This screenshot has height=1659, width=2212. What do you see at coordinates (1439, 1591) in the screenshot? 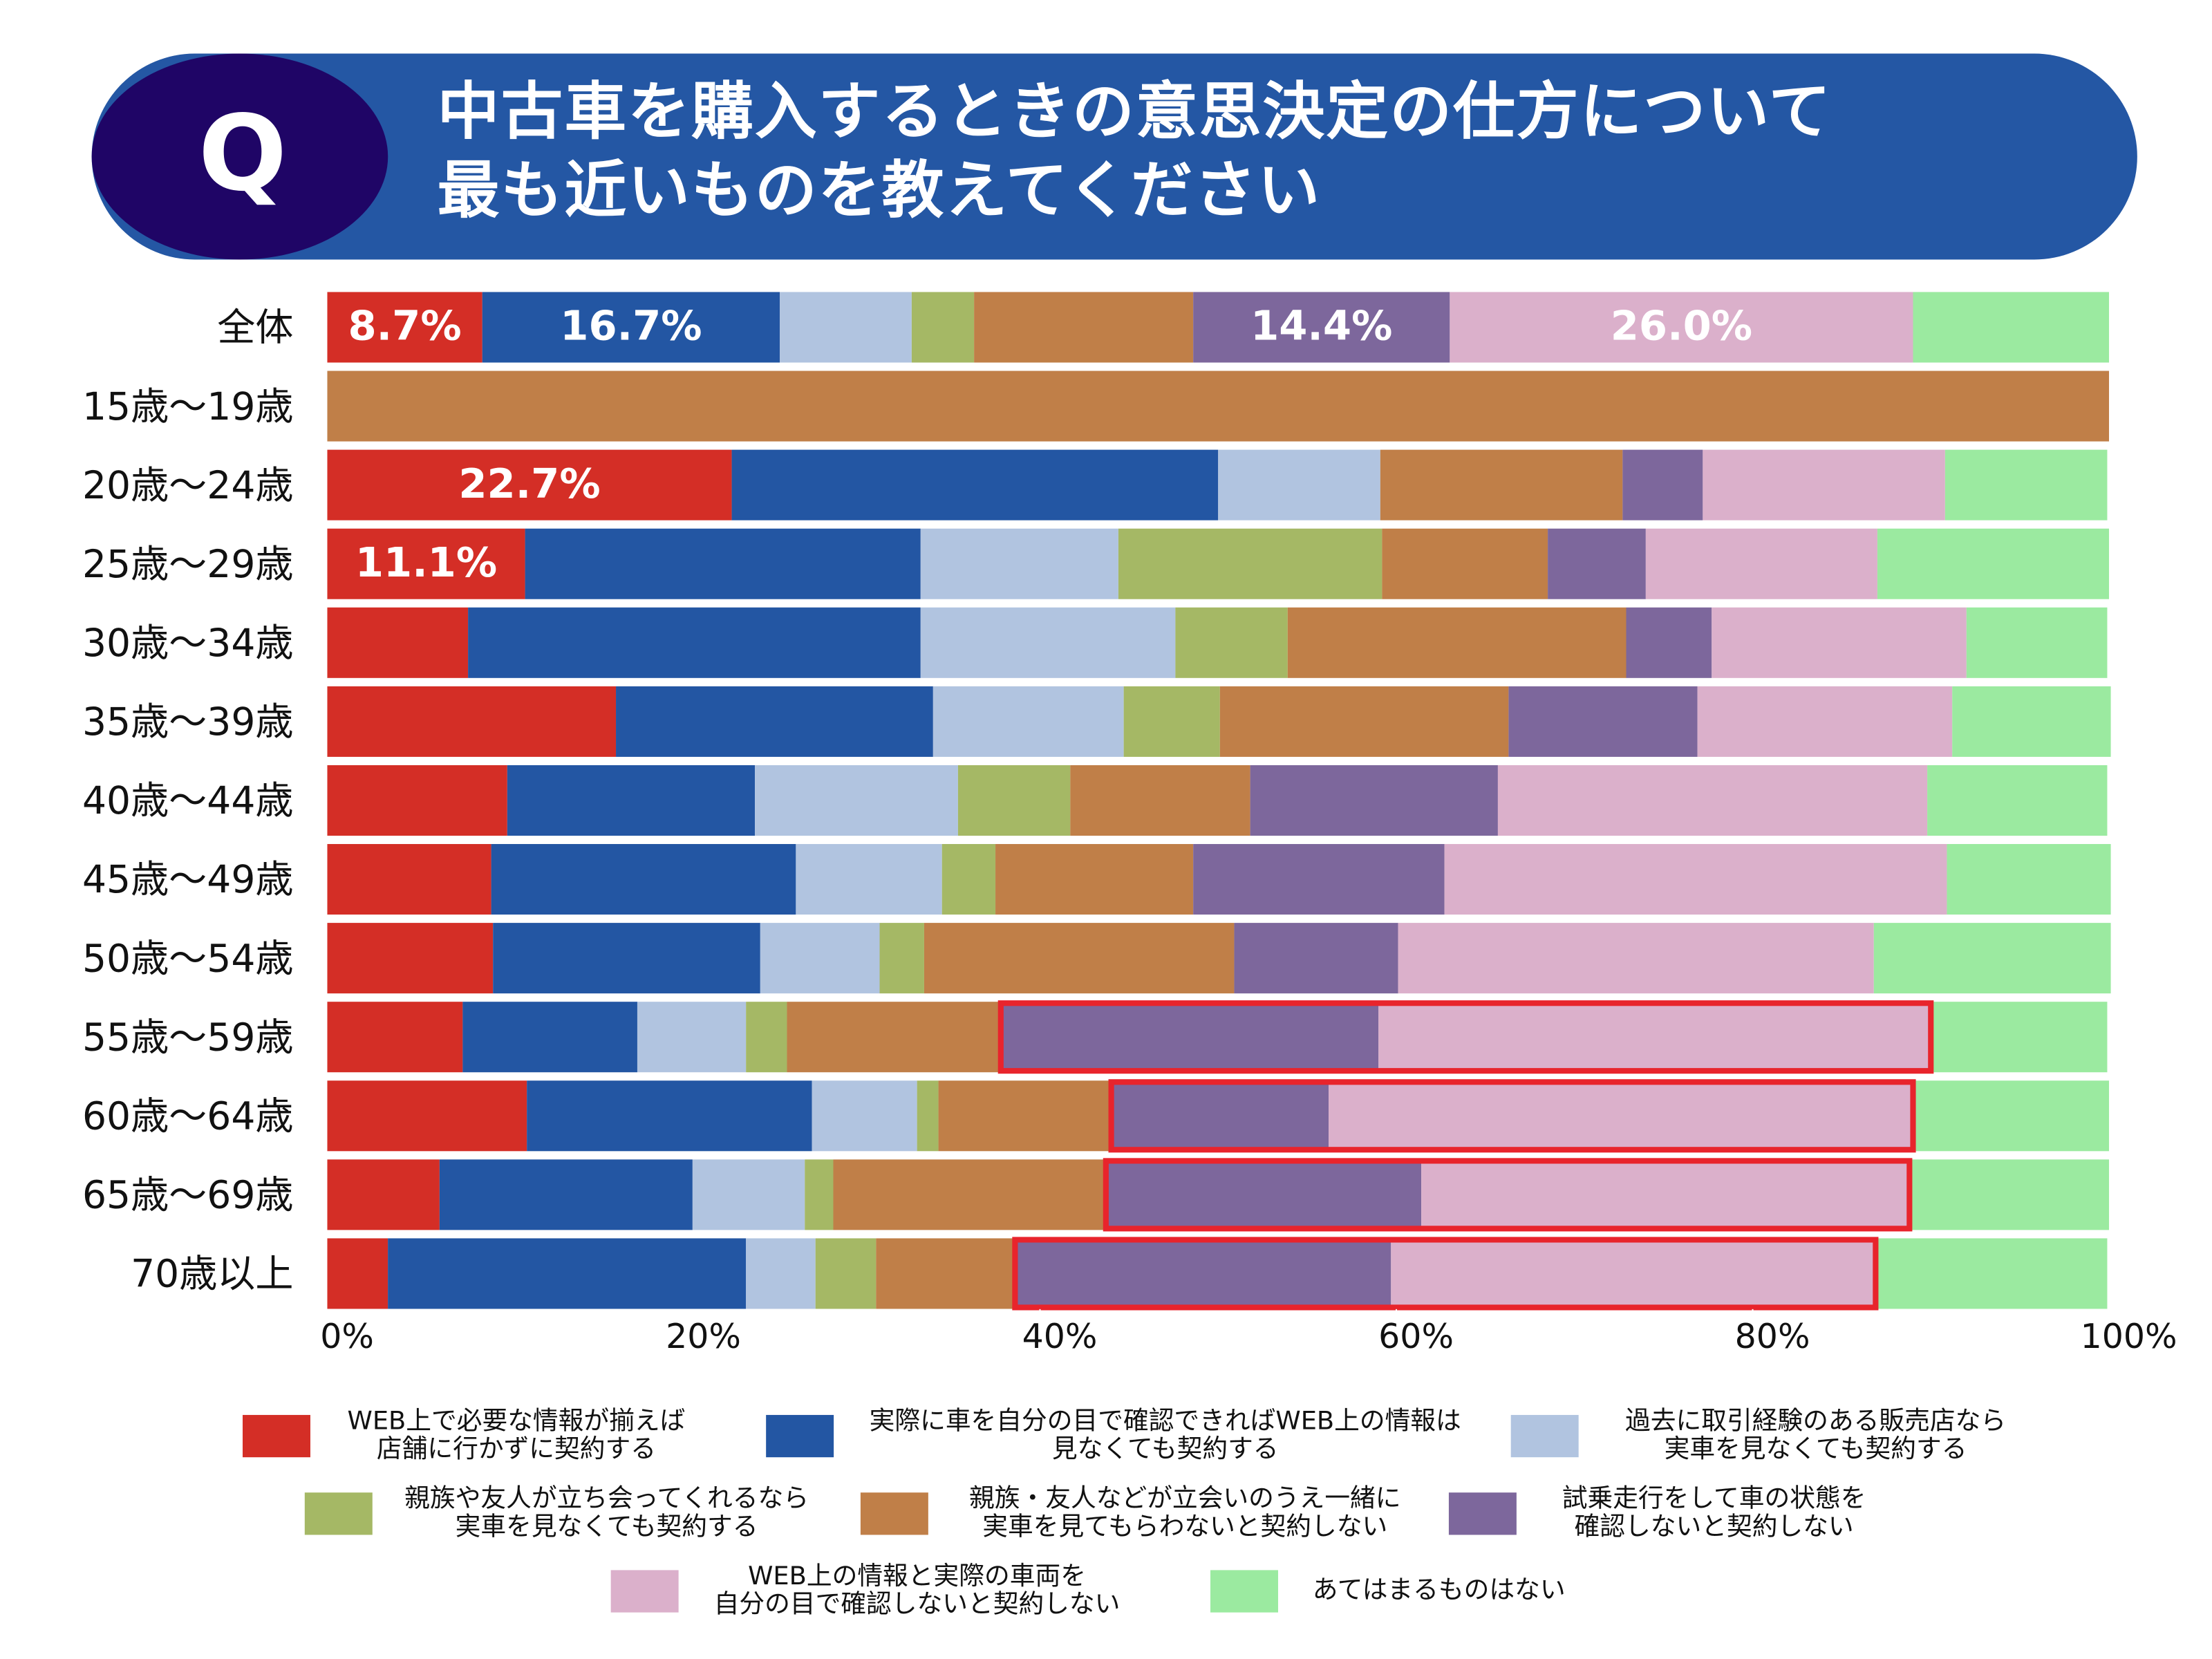
I see `legend-label: あてはまるものはない` at bounding box center [1439, 1591].